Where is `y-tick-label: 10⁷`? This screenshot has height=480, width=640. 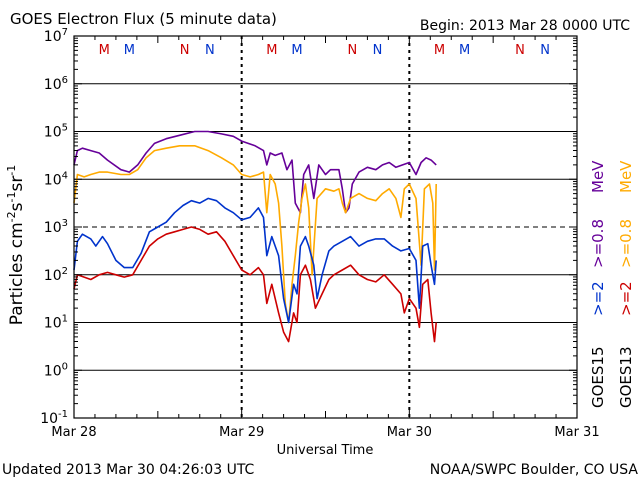 y-tick-label: 10⁷ is located at coordinates (56, 36).